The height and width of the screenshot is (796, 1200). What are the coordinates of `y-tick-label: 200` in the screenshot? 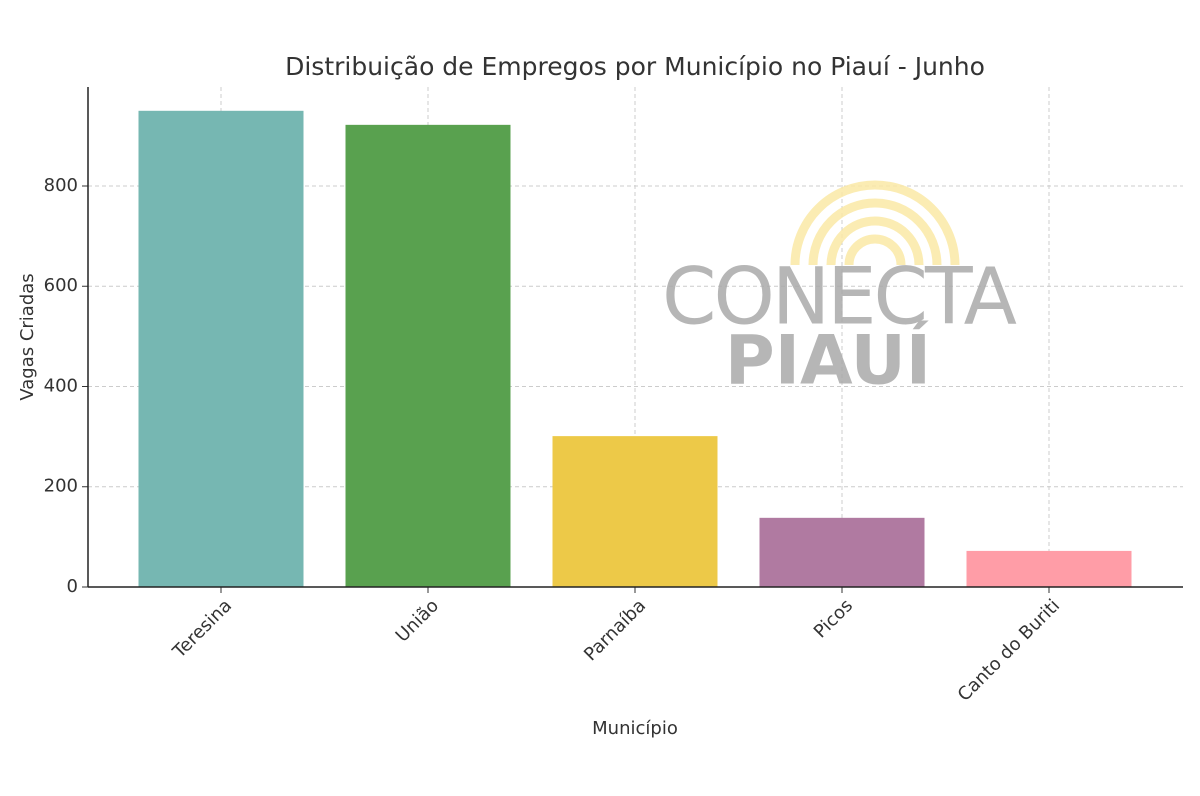 It's located at (61, 486).